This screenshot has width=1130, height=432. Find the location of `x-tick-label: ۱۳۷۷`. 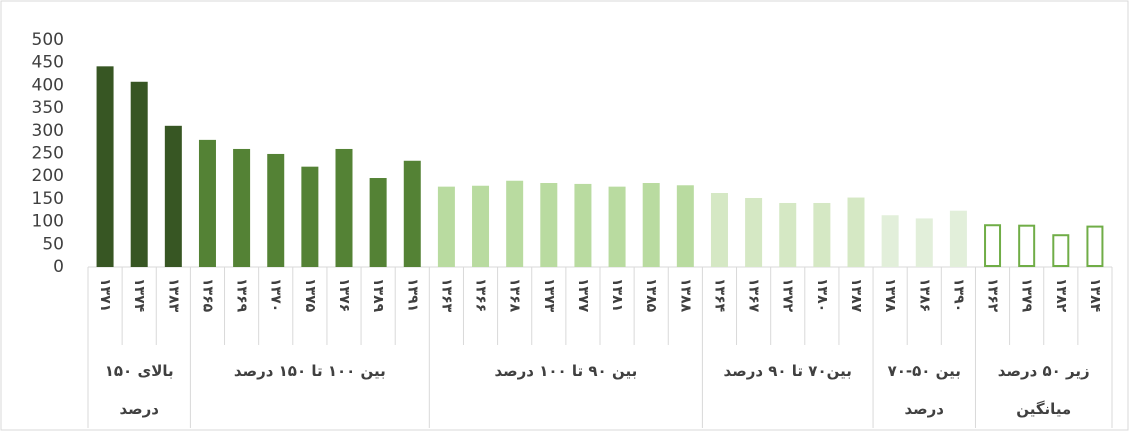

x-tick-label: ۱۳۷۷ is located at coordinates (583, 295).